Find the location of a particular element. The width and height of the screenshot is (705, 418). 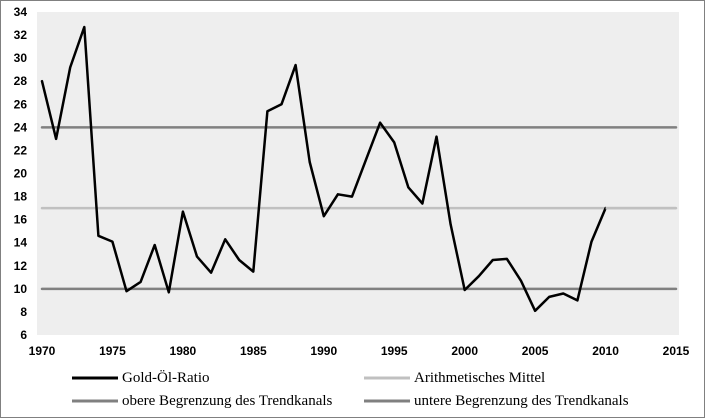

y-axis-tick-labels: 6 8 10 12 14 16 18 20 22 24 26 28 30 32 34 is located at coordinates (21, 173).